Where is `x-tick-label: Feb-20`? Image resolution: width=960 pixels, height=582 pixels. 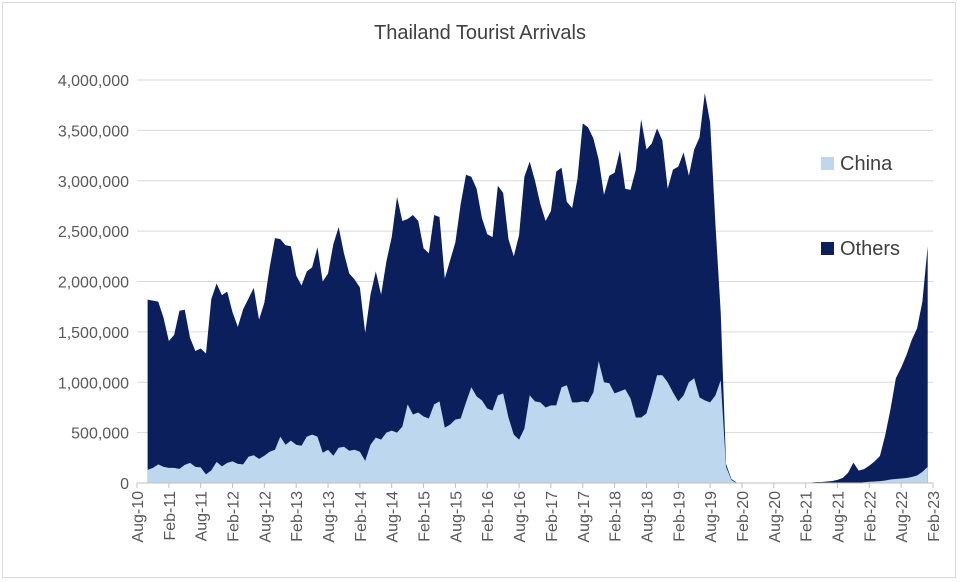
x-tick-label: Feb-20 is located at coordinates (743, 516).